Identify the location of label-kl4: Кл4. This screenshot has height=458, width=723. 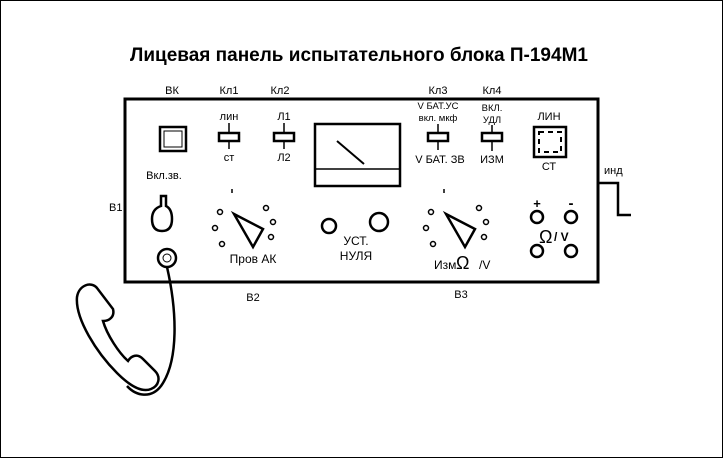
(492, 91).